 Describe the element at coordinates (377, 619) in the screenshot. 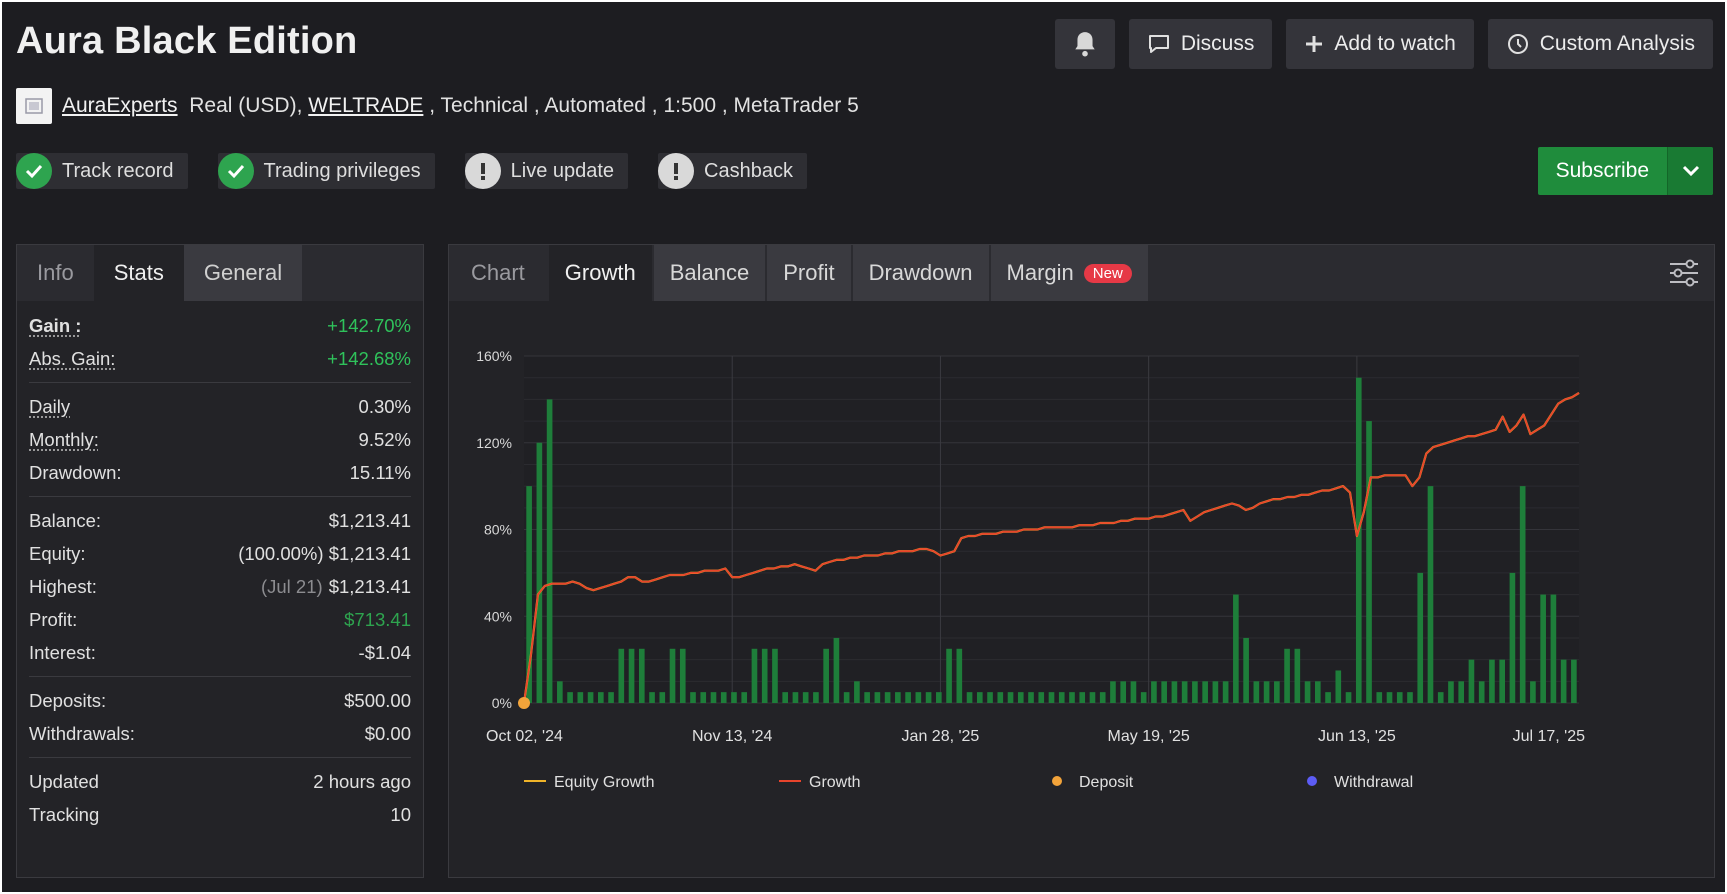

I see `stat-value: $713.41` at that location.